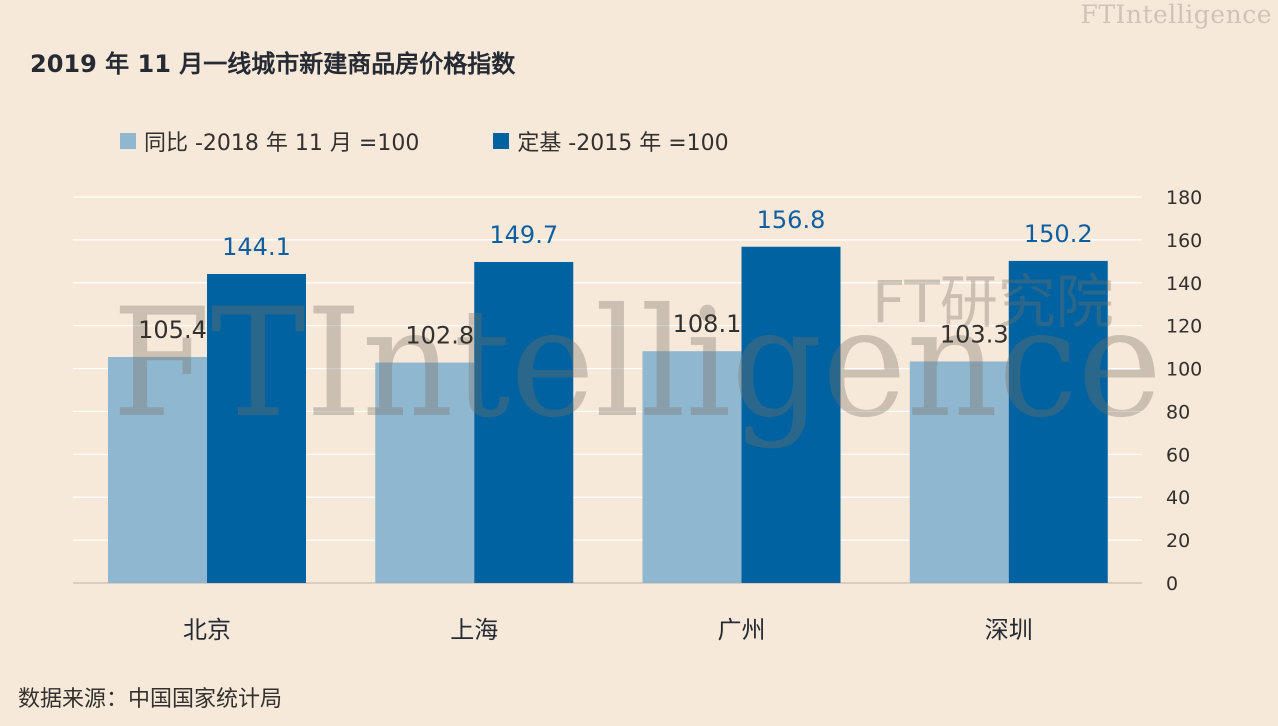  Describe the element at coordinates (993, 302) in the screenshot. I see `watermark-subtext: FT研究院` at that location.